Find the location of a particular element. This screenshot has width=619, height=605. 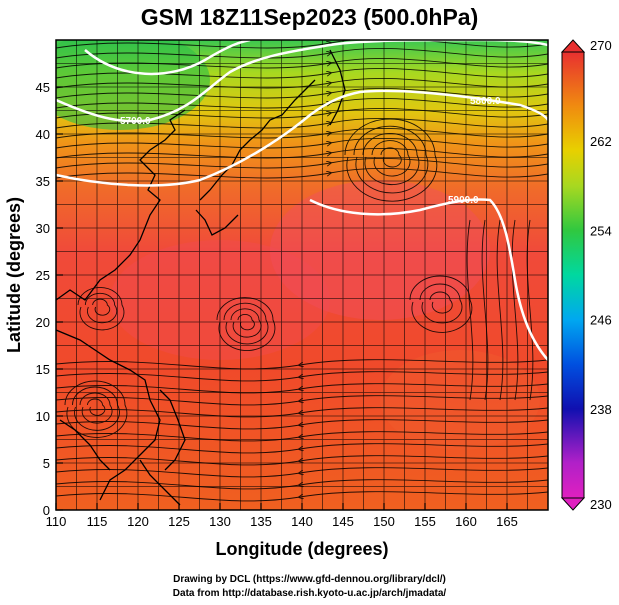

plot-title: GSM 18Z11Sep2023 (500.0hPa) is located at coordinates (309, 17).